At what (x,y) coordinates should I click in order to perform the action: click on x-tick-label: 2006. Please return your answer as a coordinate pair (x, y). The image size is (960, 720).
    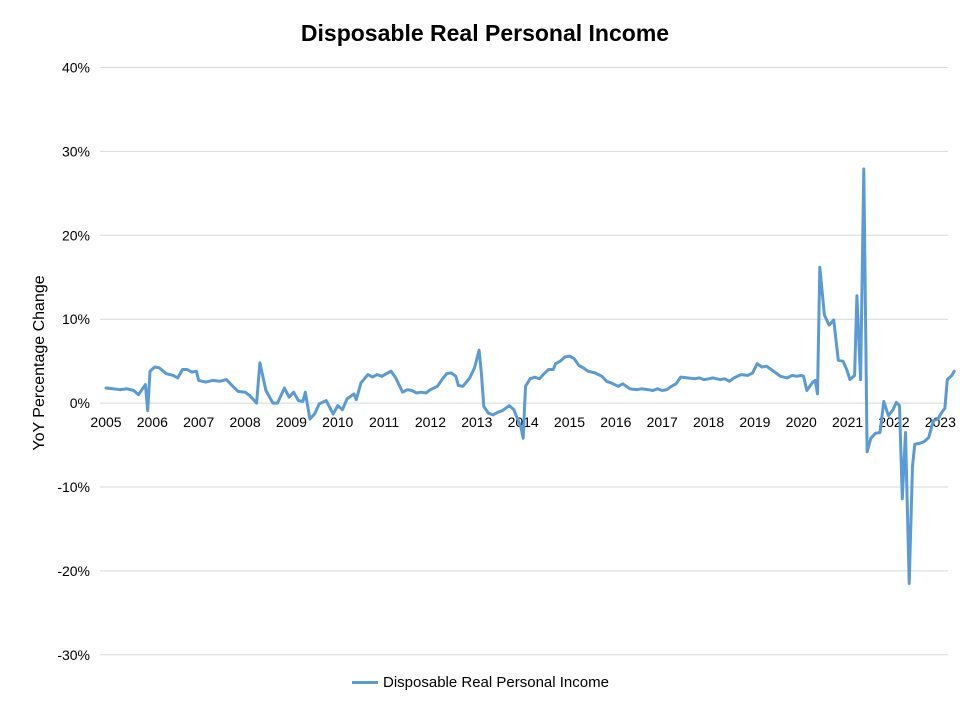
    Looking at the image, I should click on (152, 422).